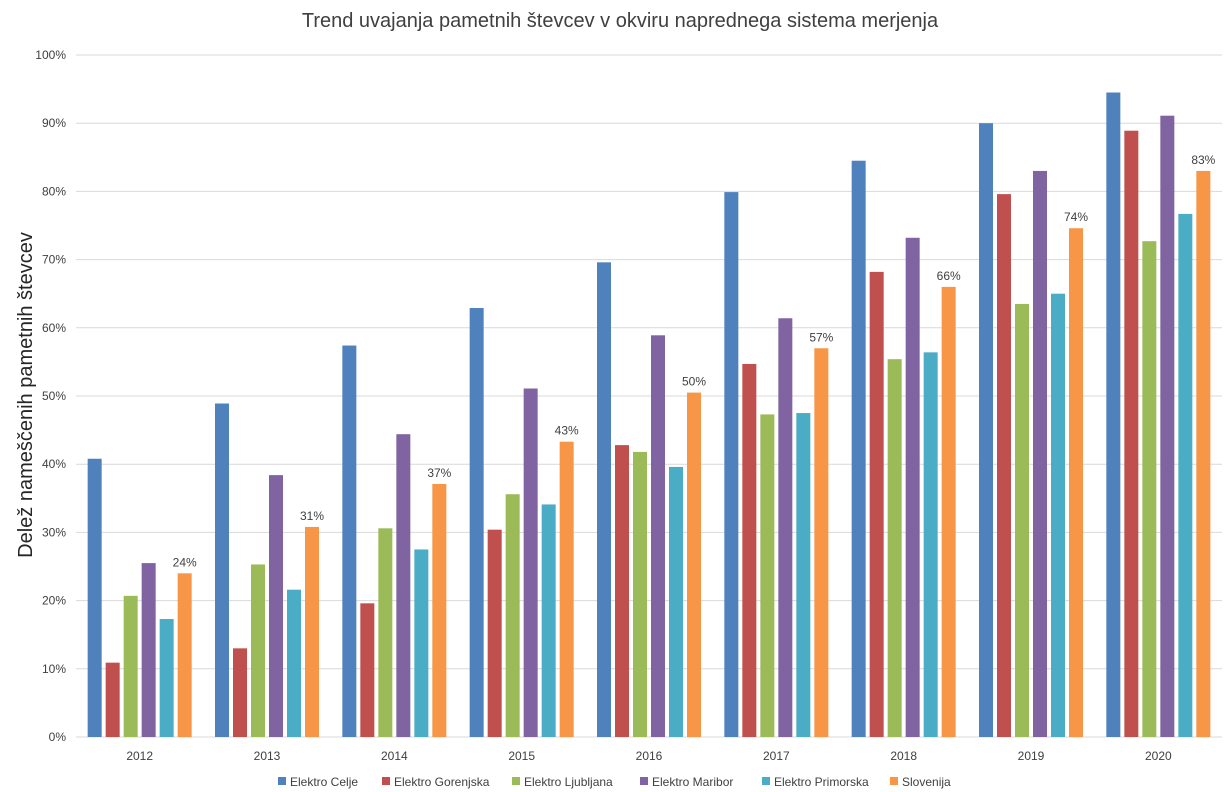 Image resolution: width=1227 pixels, height=792 pixels. What do you see at coordinates (926, 782) in the screenshot?
I see `legend-label: Slovenija` at bounding box center [926, 782].